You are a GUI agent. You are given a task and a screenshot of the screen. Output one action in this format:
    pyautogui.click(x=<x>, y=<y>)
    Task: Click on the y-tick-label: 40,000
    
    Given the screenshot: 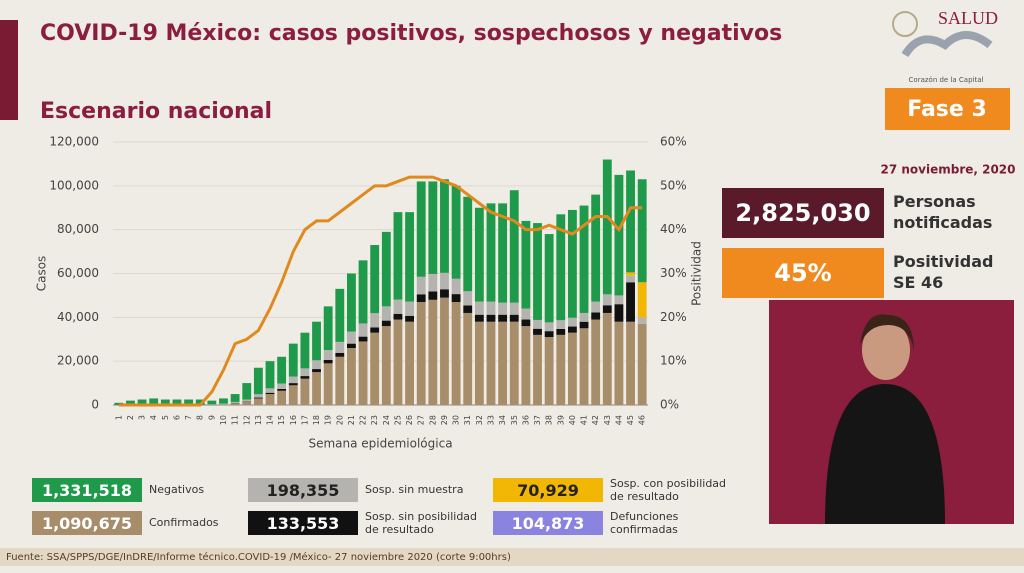 What is the action you would take?
    pyautogui.click(x=78, y=317)
    